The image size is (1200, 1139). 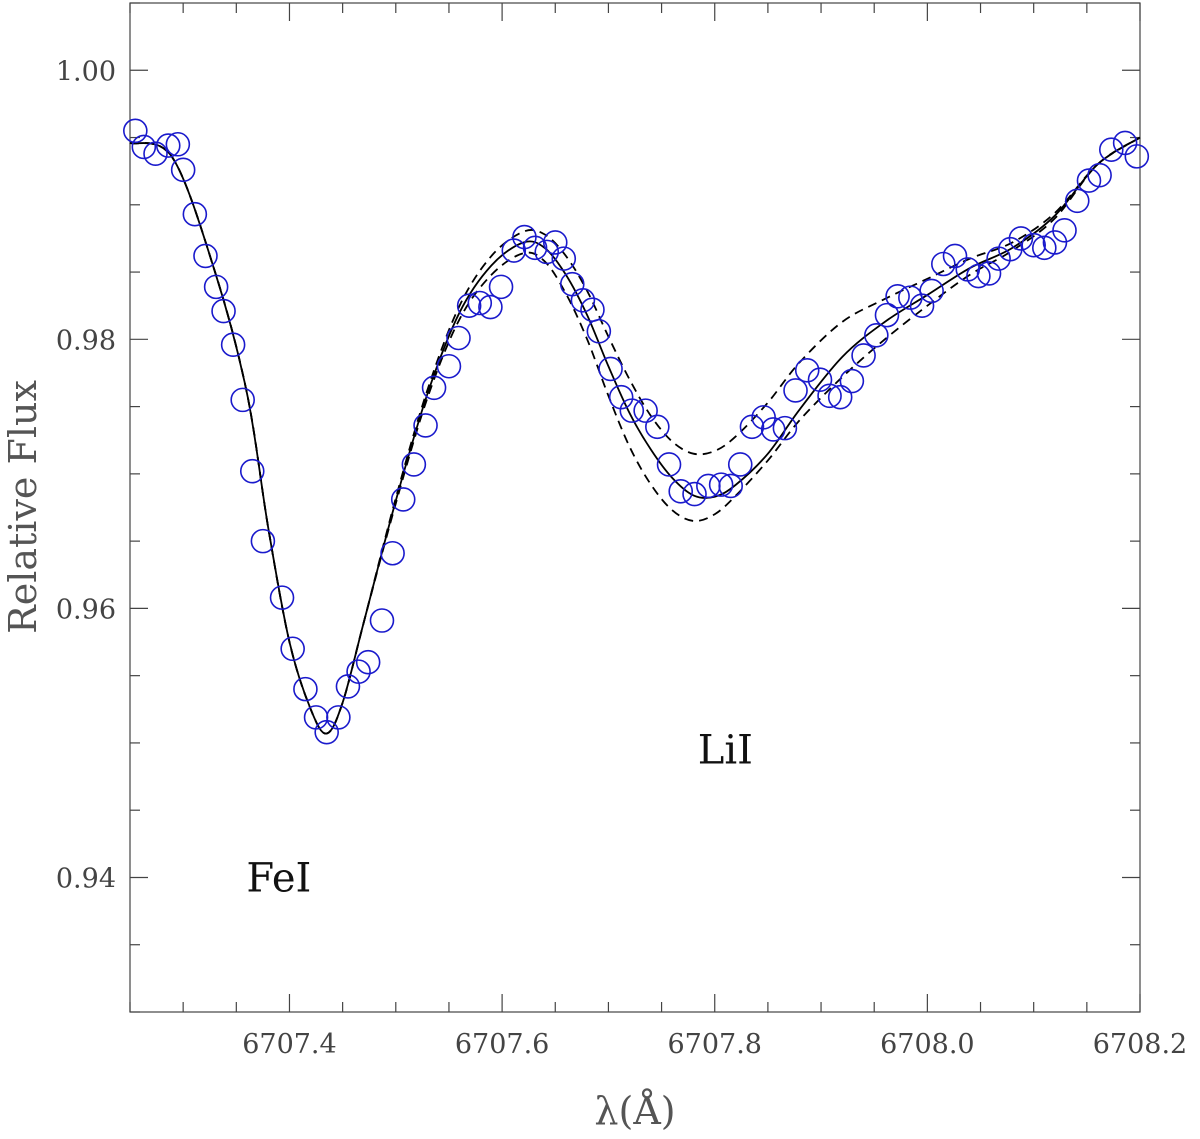 What do you see at coordinates (725, 751) in the screenshot?
I see `annotation-lii: LiI` at bounding box center [725, 751].